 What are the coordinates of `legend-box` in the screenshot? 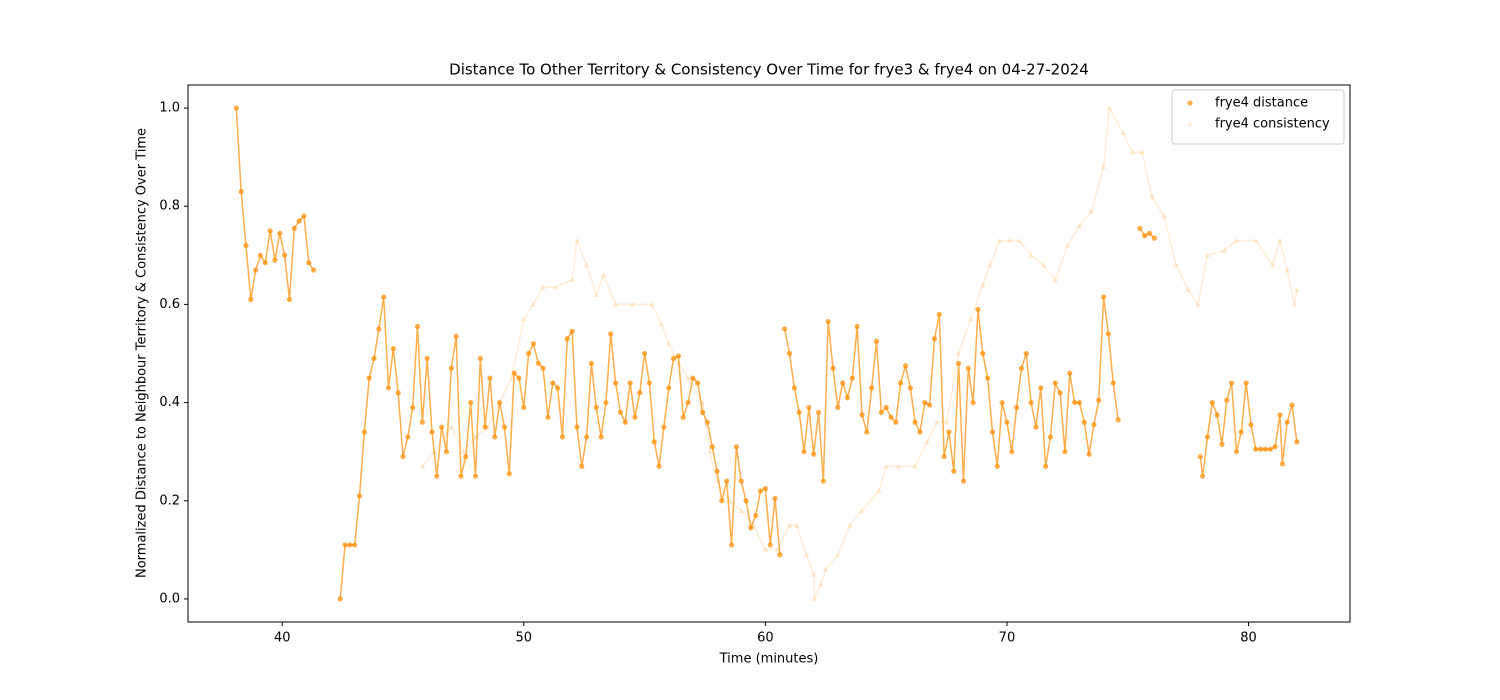 It's located at (1258, 117).